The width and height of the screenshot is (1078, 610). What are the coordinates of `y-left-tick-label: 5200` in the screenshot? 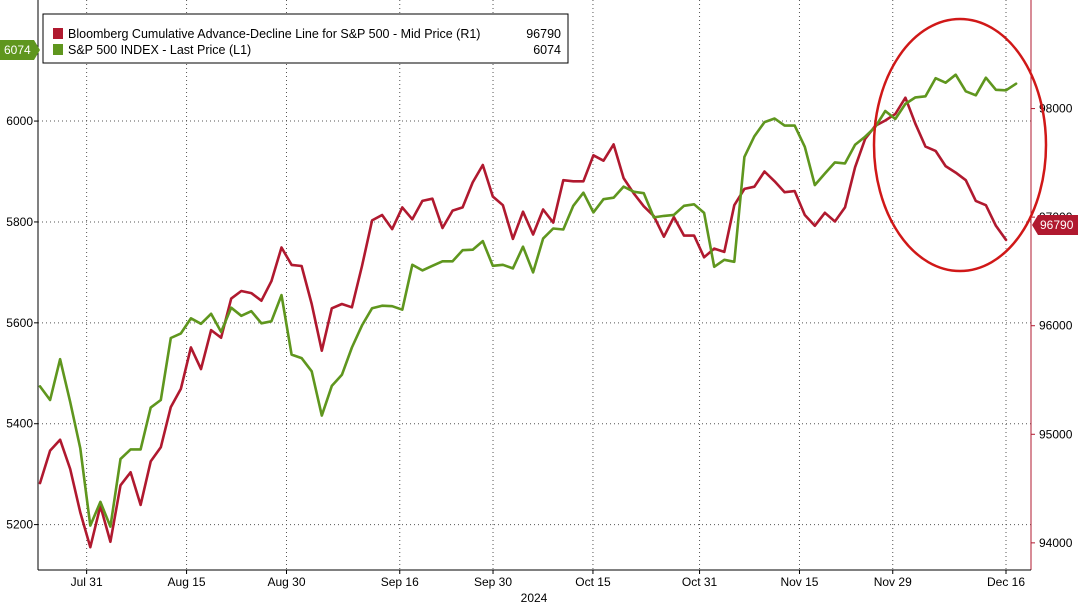 It's located at (19, 525).